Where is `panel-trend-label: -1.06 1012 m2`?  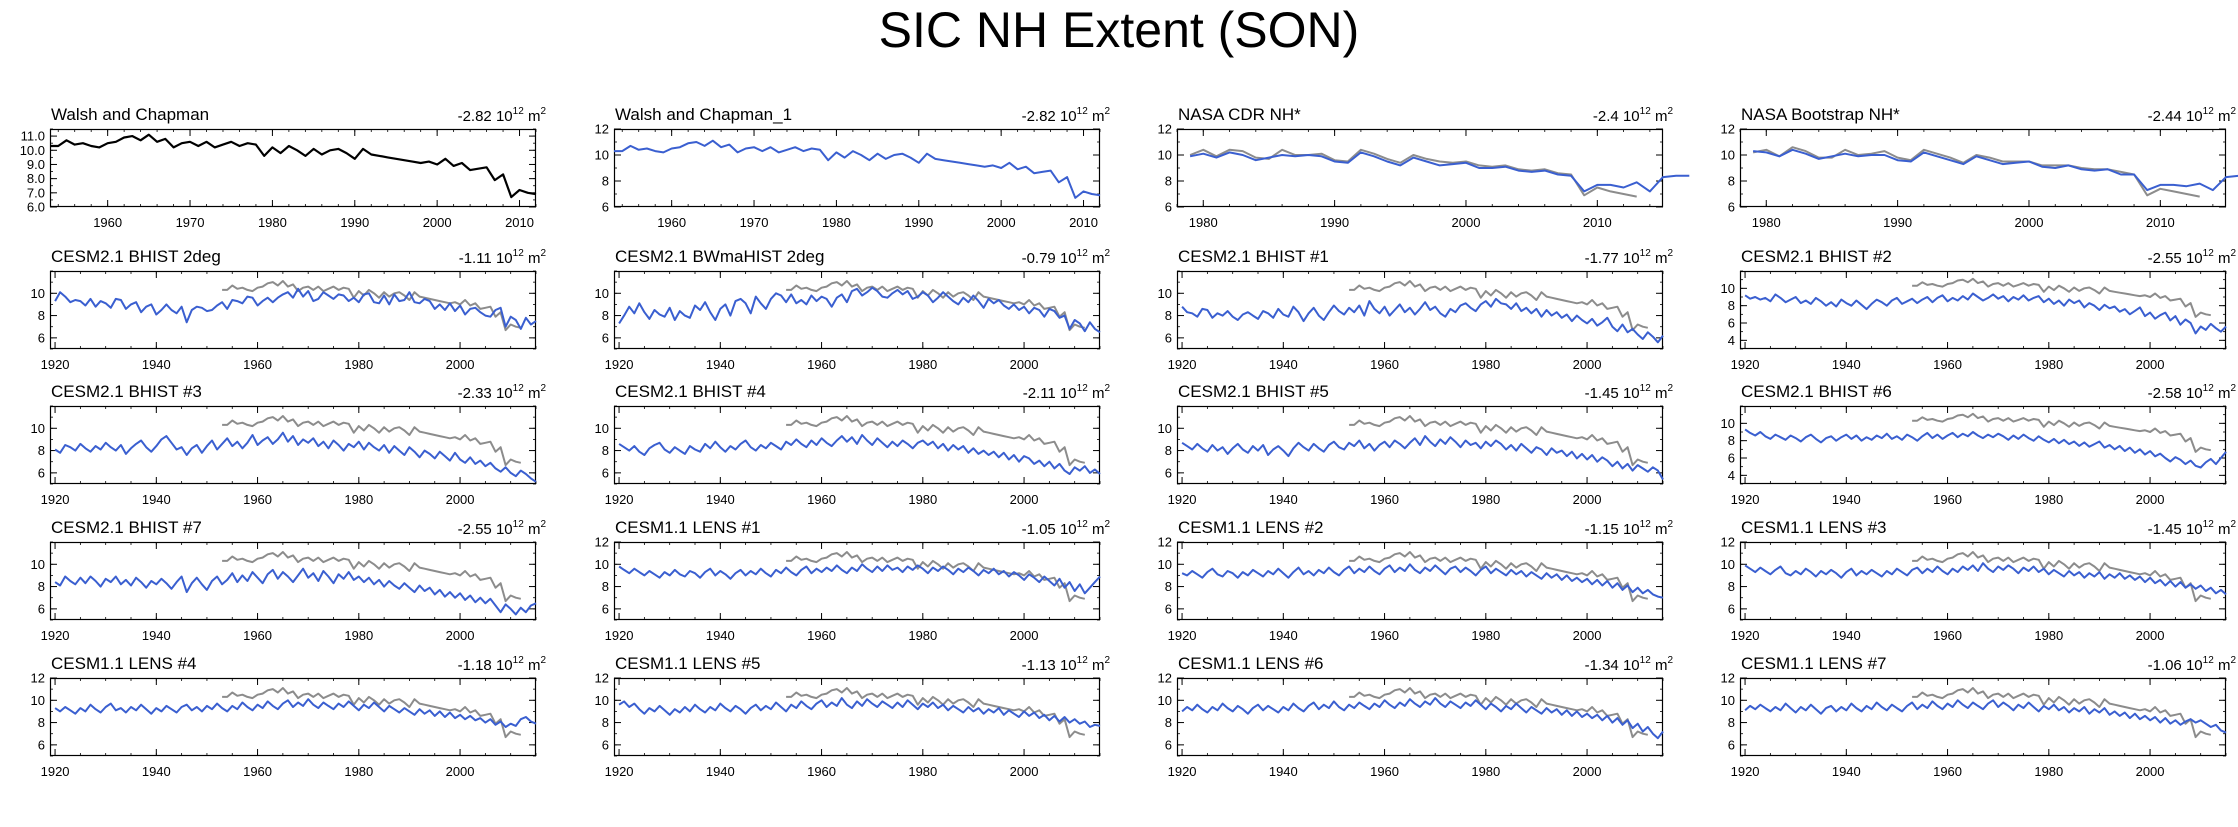 panel-trend-label: -1.06 1012 m2 is located at coordinates (2192, 666).